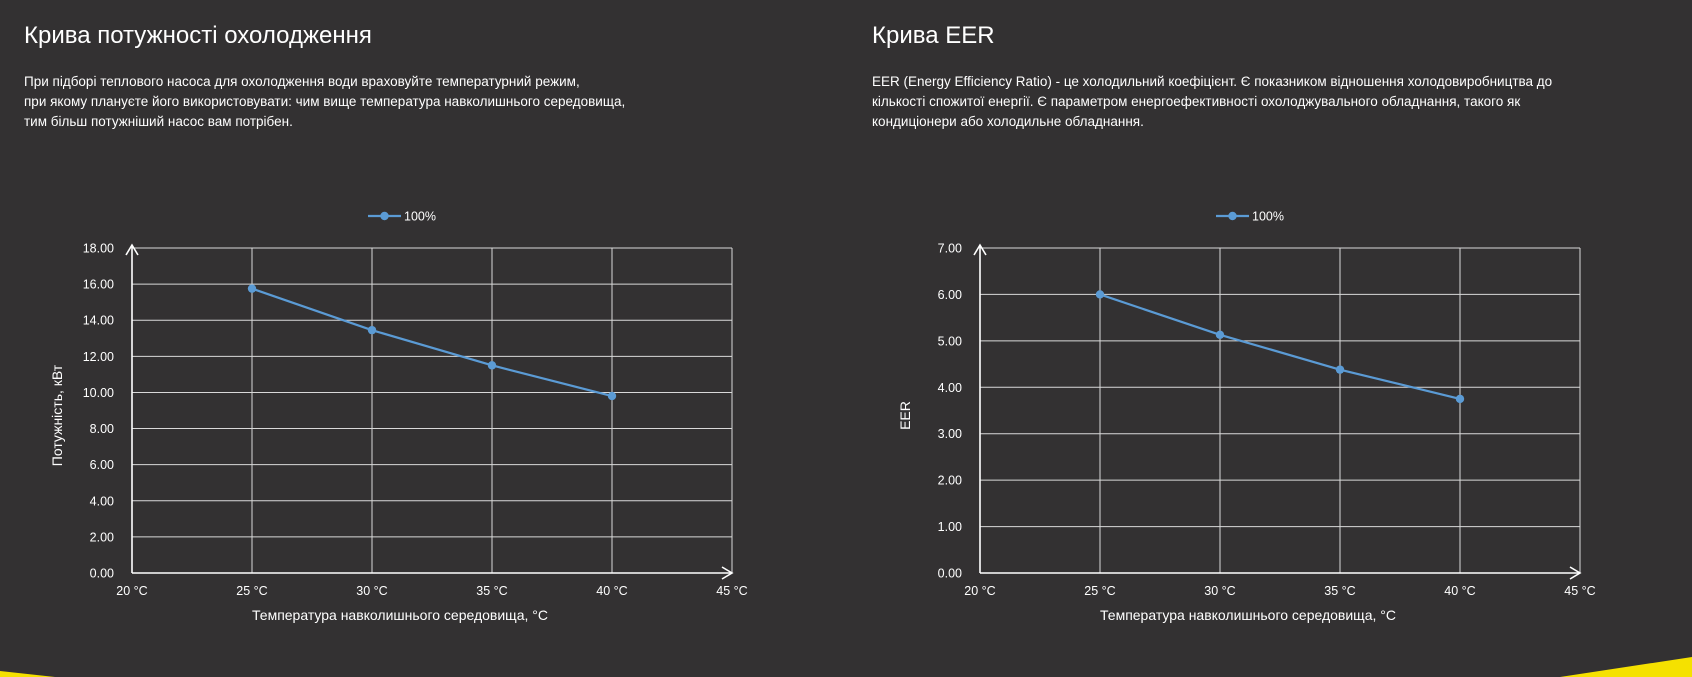  What do you see at coordinates (933, 35) in the screenshot?
I see `eer-title: Крива EER` at bounding box center [933, 35].